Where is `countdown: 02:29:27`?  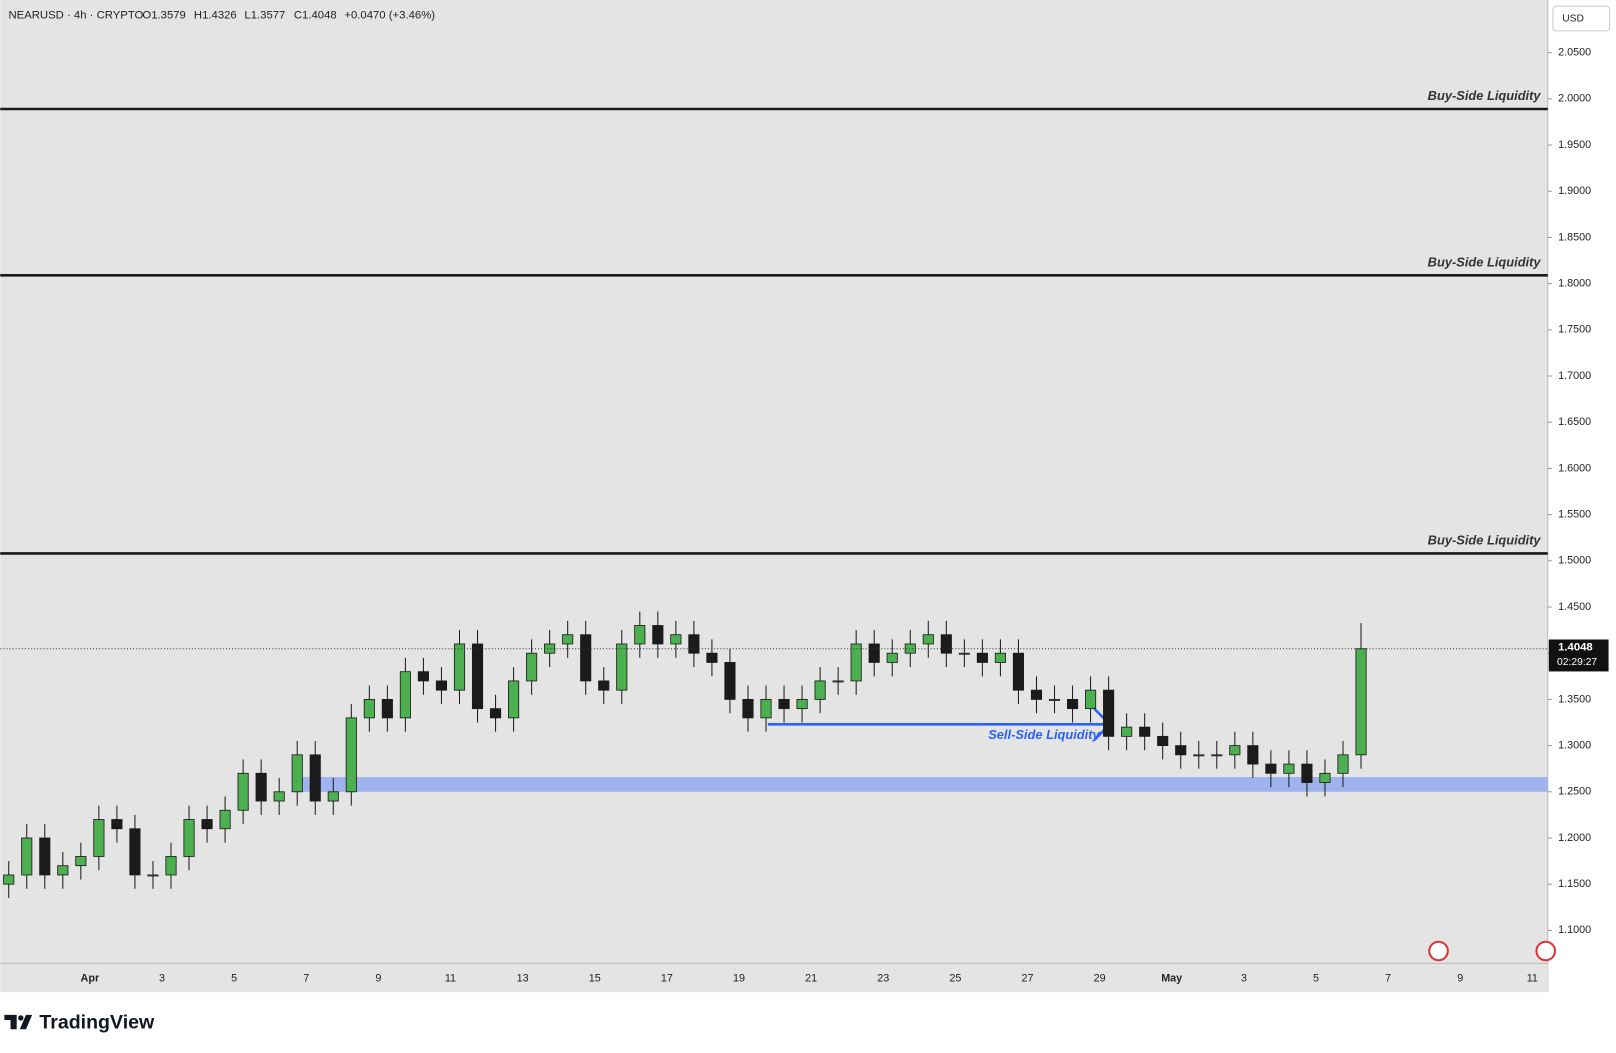 countdown: 02:29:27 is located at coordinates (1577, 662).